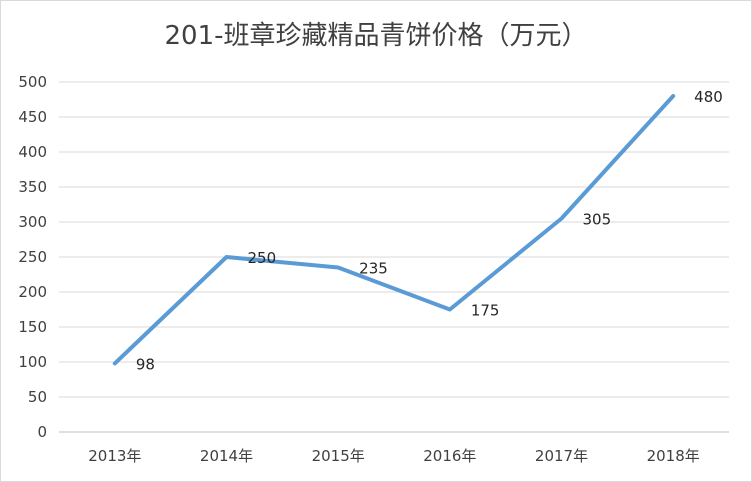  I want to click on data-label: 480, so click(708, 97).